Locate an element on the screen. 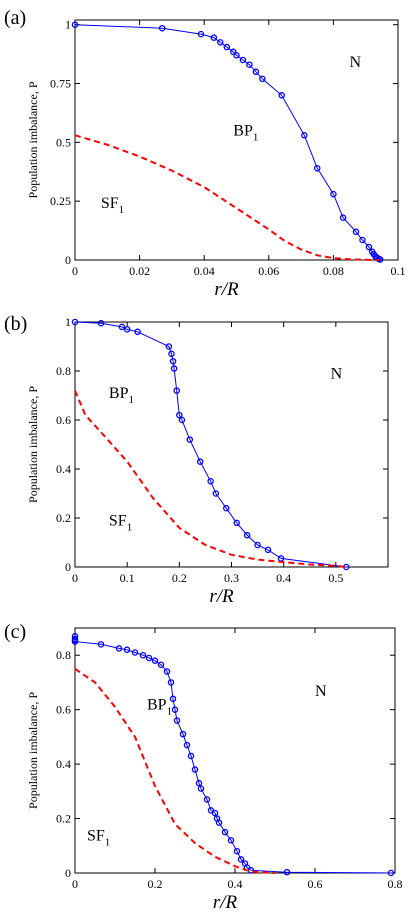  x-tick-label: 0.3 is located at coordinates (231, 578).